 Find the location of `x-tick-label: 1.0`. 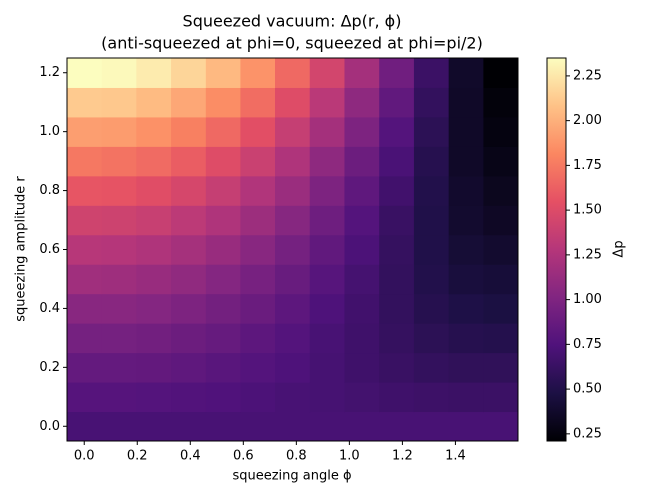

x-tick-label: 1.0 is located at coordinates (349, 456).